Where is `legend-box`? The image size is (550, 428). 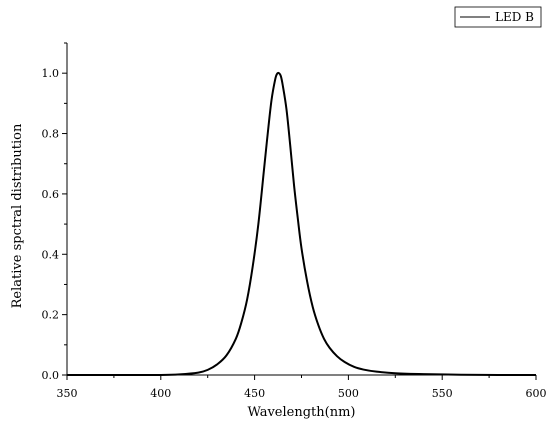
legend-box is located at coordinates (498, 17).